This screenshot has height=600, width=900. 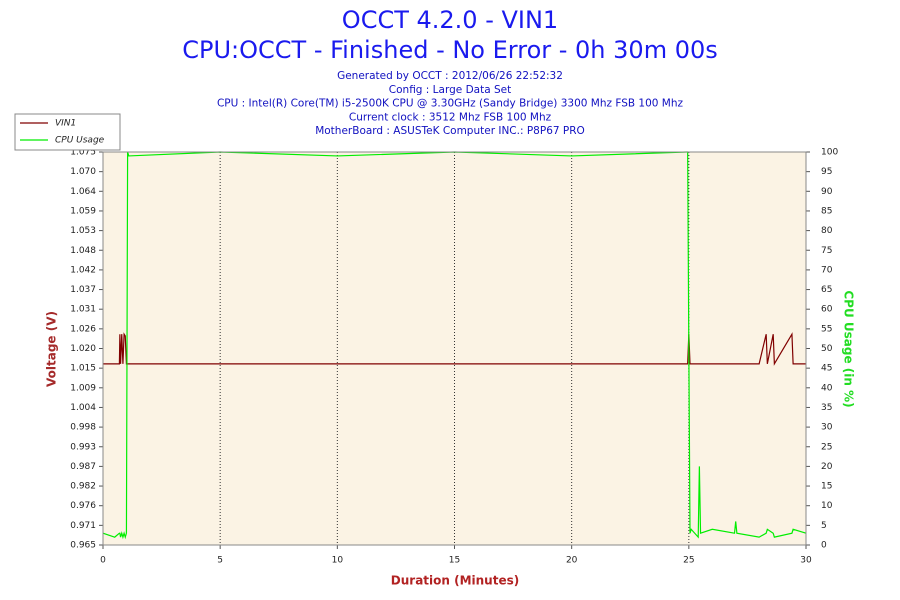 I want to click on y-tick-label: 1.059, so click(x=83, y=211).